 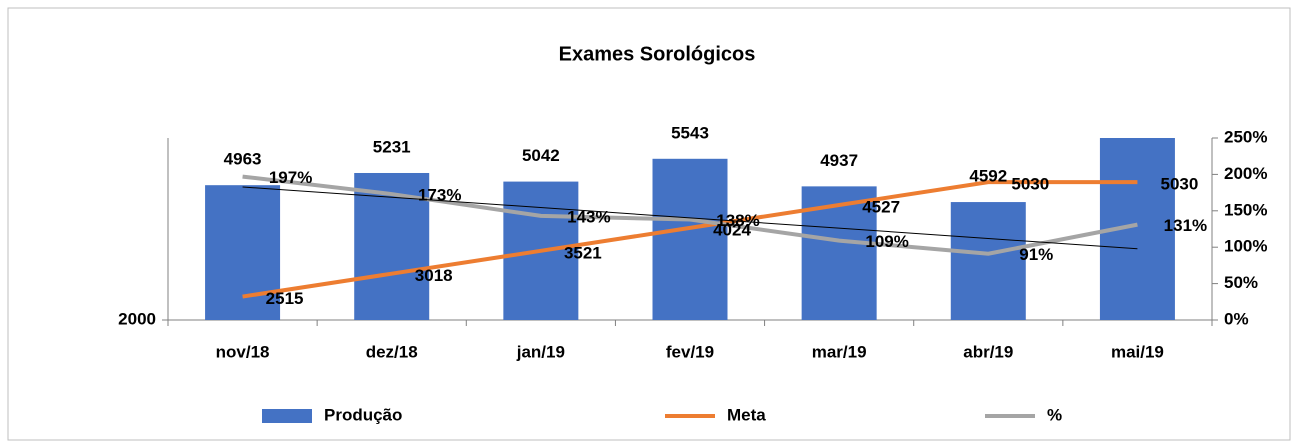 What do you see at coordinates (290, 177) in the screenshot?
I see `line-label: 197%` at bounding box center [290, 177].